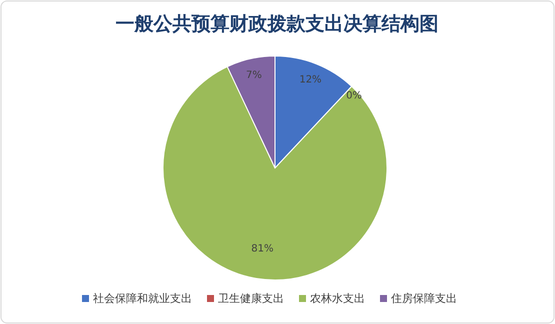 This screenshot has width=555, height=324. Describe the element at coordinates (337, 298) in the screenshot. I see `legend-label: 农林水支出` at that location.